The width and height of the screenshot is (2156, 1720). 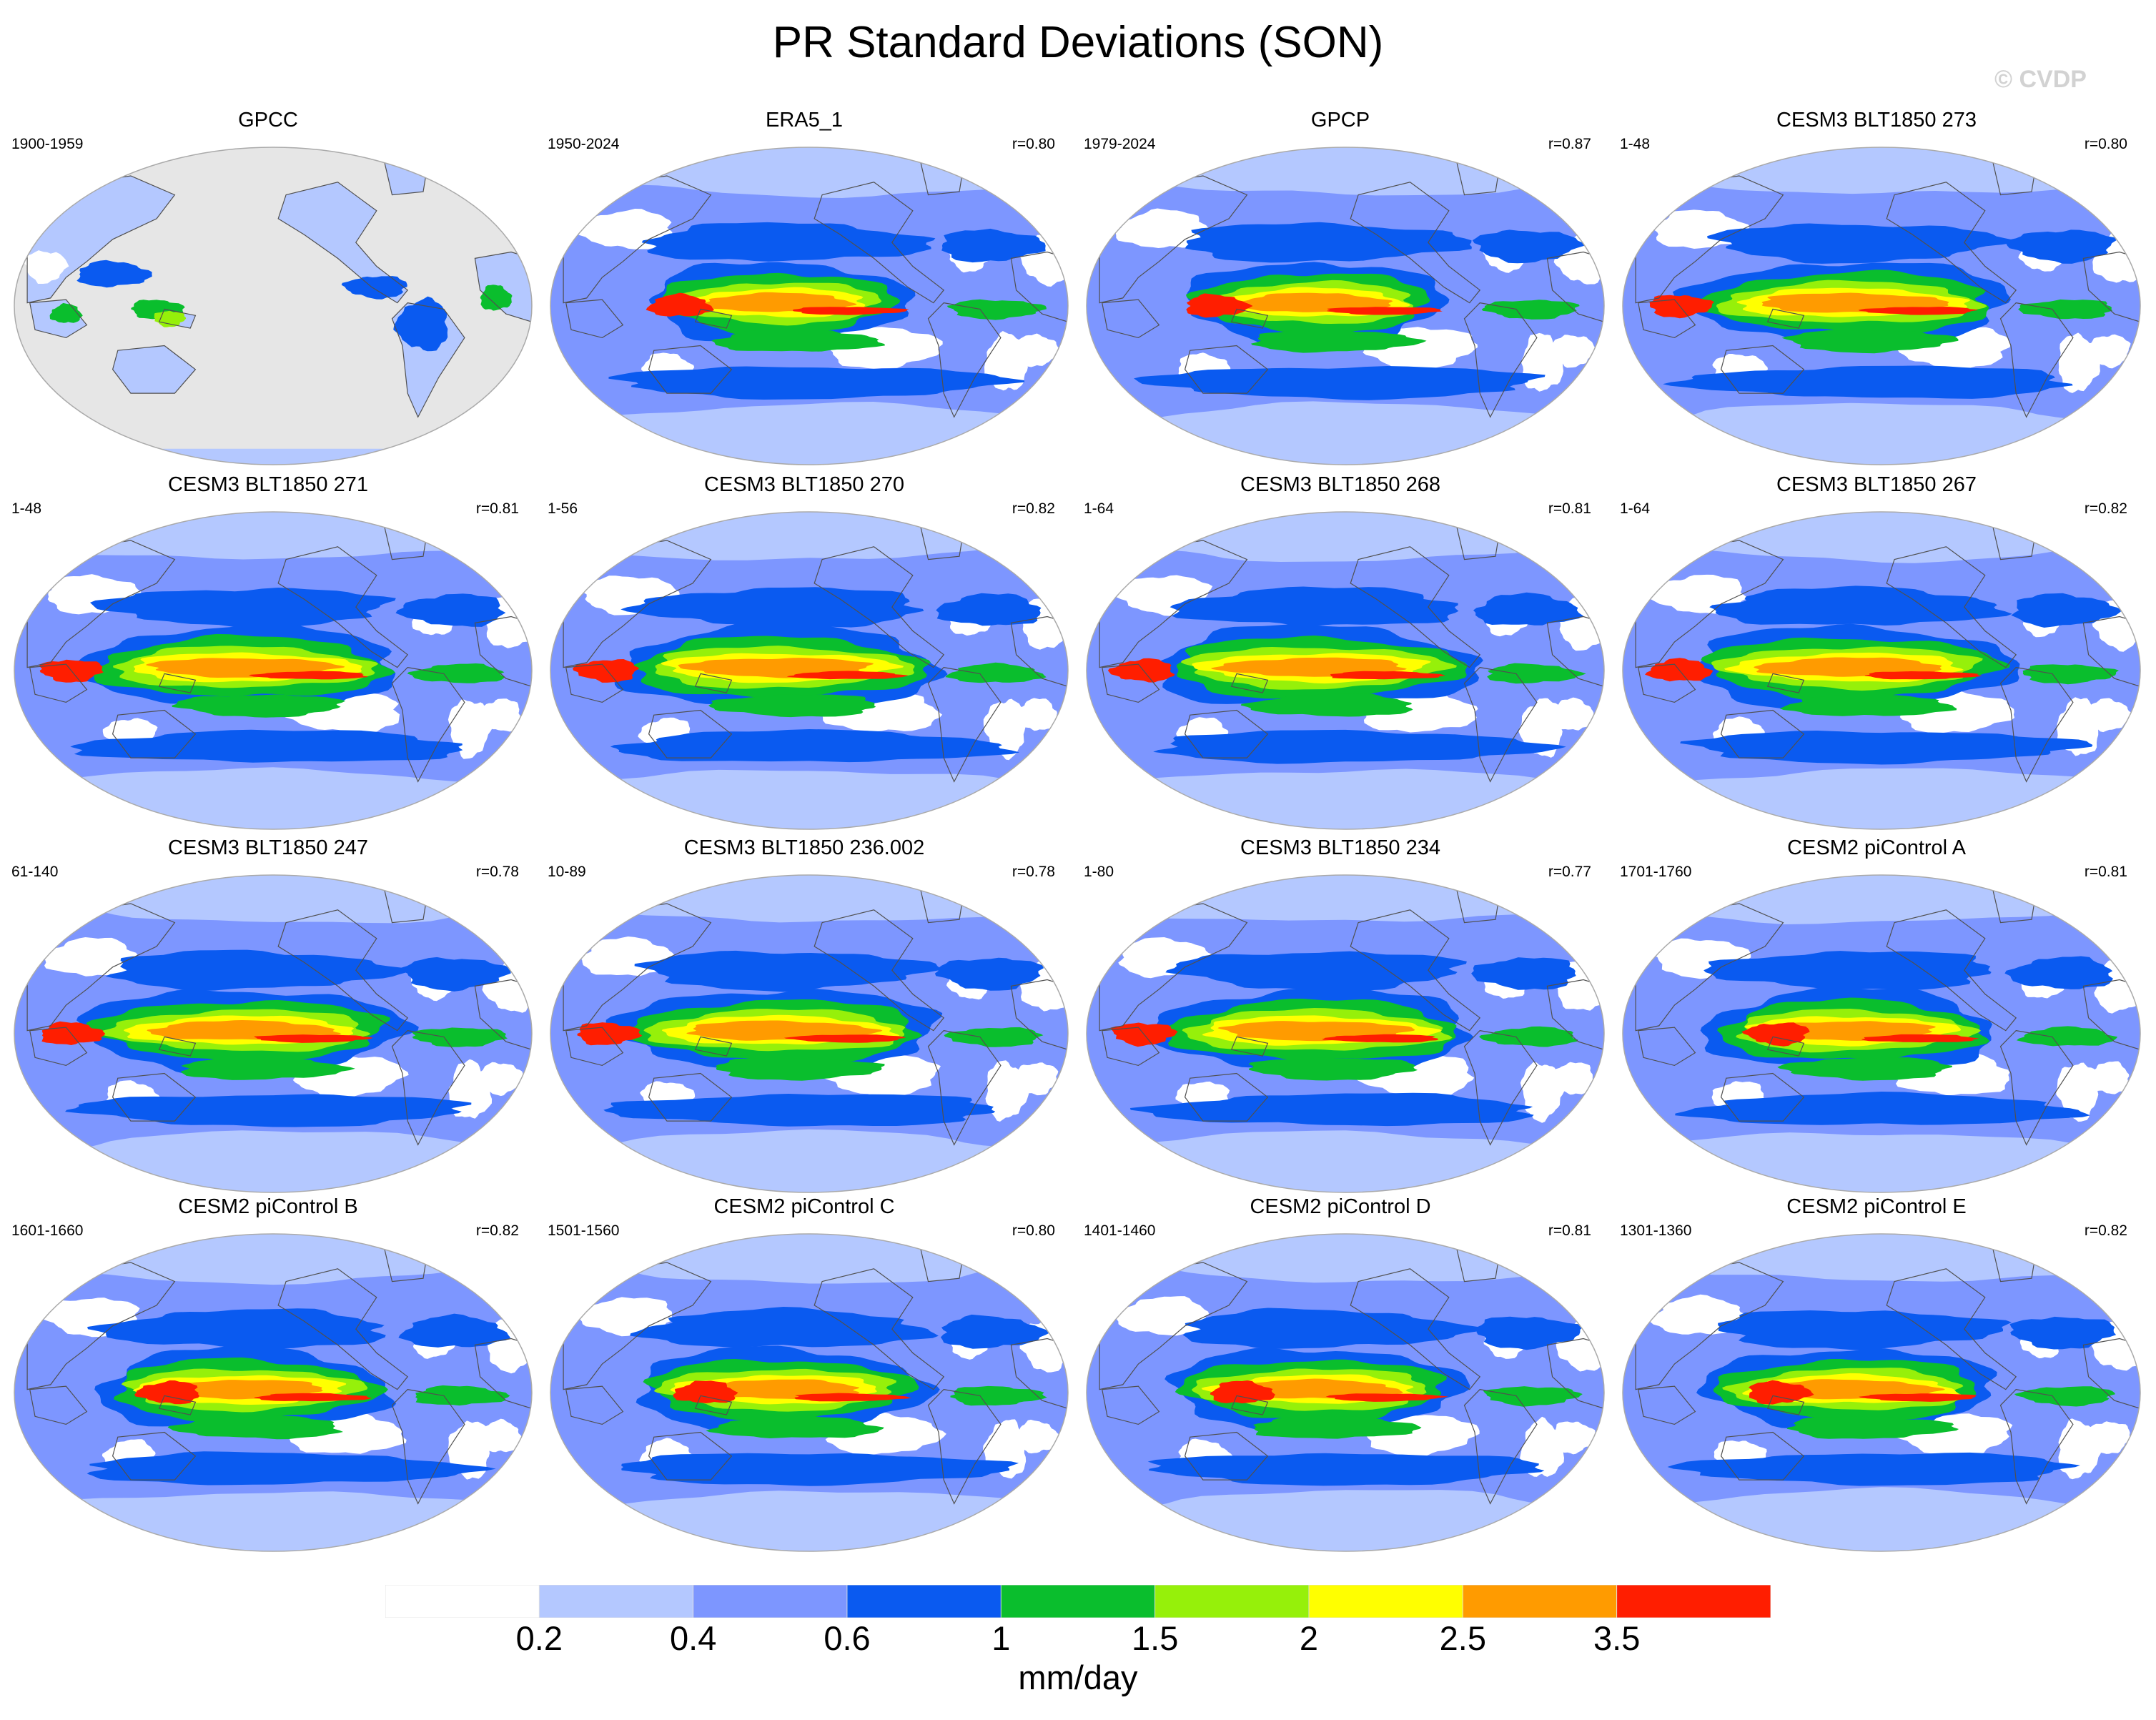 What do you see at coordinates (804, 485) in the screenshot?
I see `panel-title: CESM3 BLT1850 270` at bounding box center [804, 485].